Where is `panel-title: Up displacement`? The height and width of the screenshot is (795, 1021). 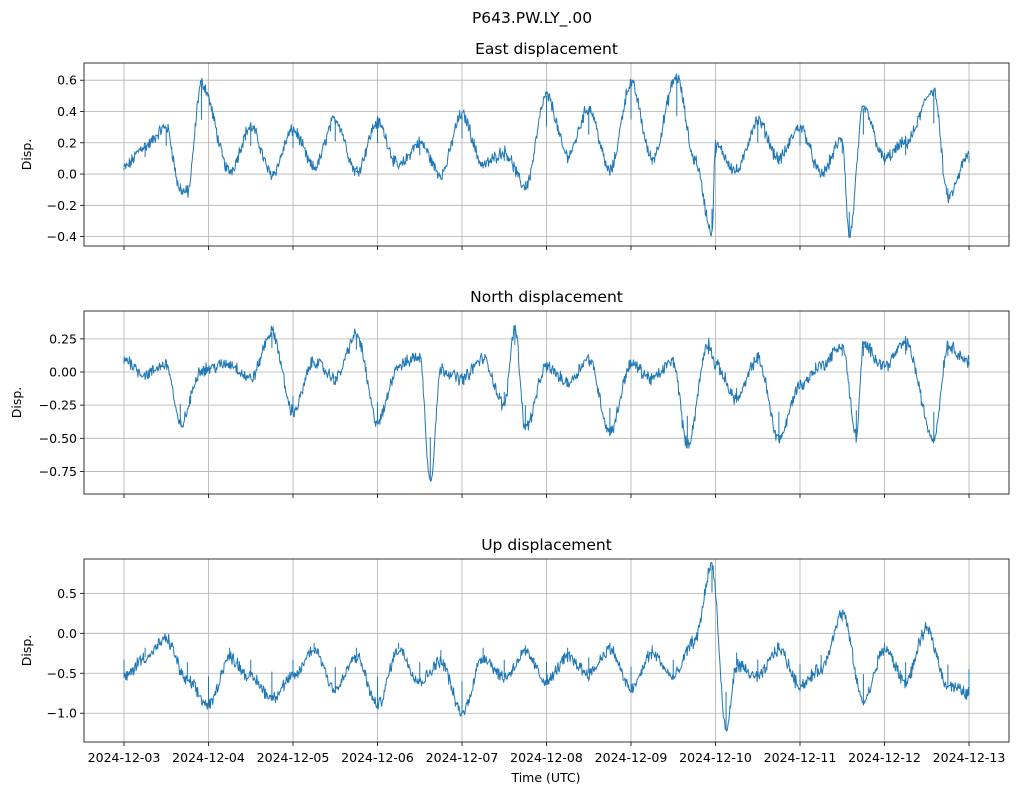
panel-title: Up displacement is located at coordinates (546, 545).